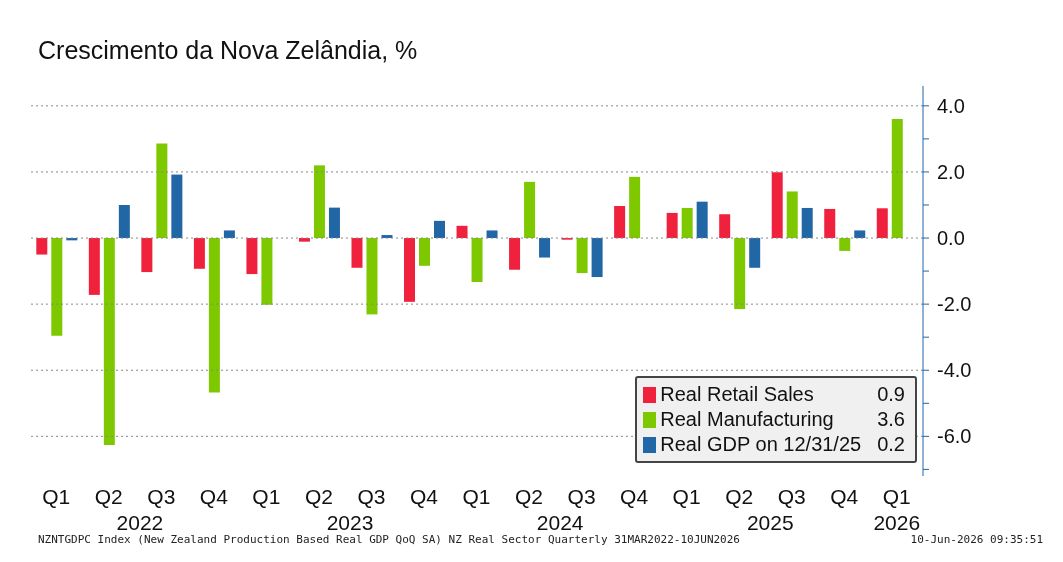  I want to click on text: 2025, so click(770, 522).